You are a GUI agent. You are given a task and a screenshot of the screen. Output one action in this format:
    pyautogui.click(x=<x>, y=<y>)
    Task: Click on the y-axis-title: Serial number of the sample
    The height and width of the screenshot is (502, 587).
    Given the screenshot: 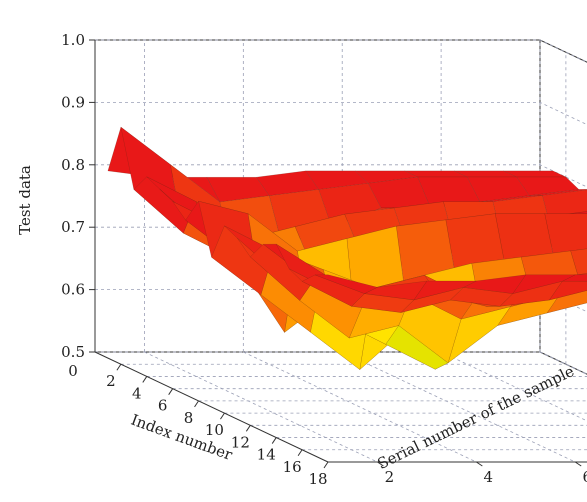 What is the action you would take?
    pyautogui.click(x=476, y=417)
    